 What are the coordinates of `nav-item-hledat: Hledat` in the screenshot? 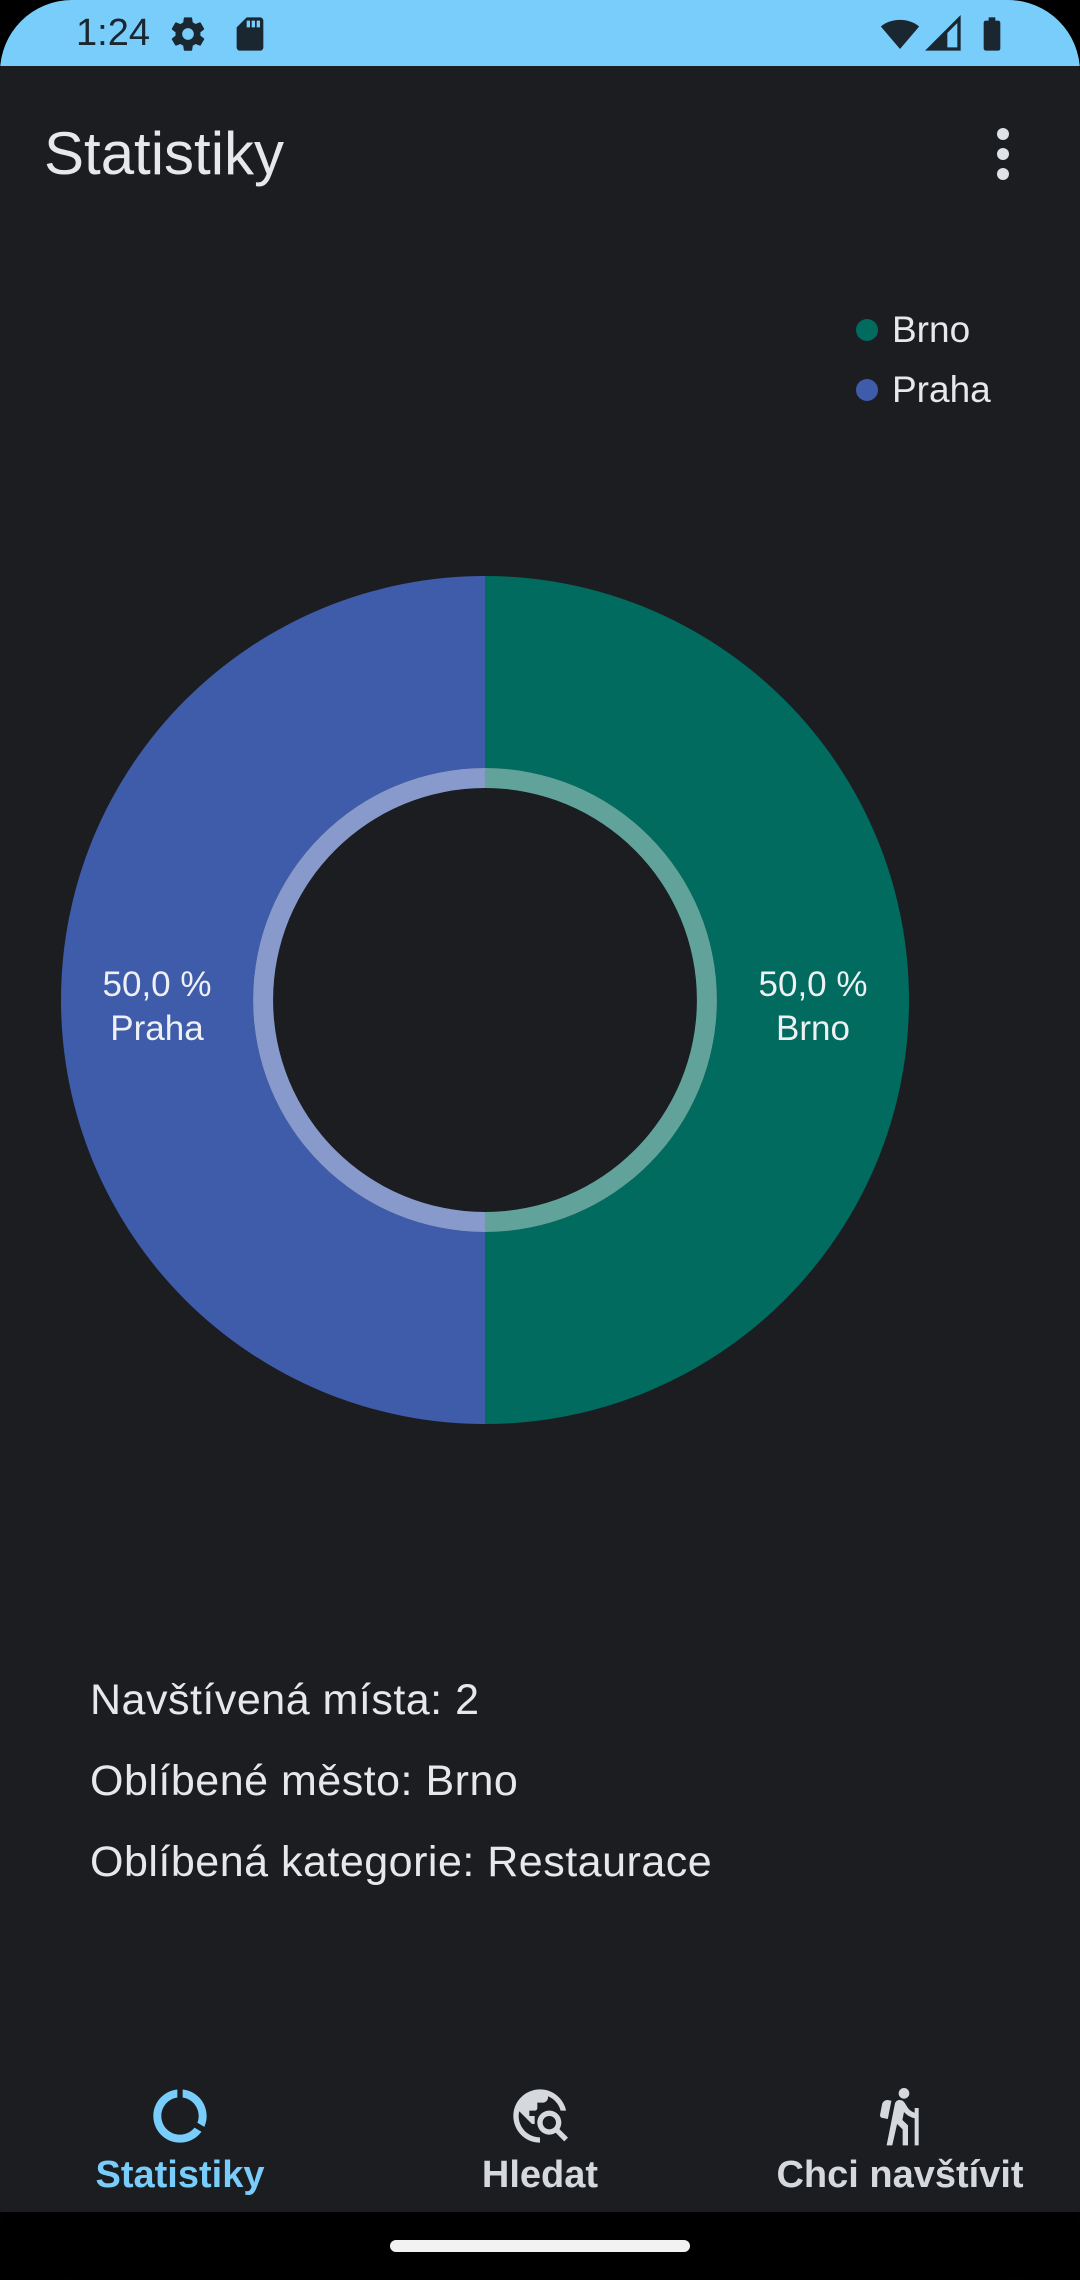 It's located at (540, 2135).